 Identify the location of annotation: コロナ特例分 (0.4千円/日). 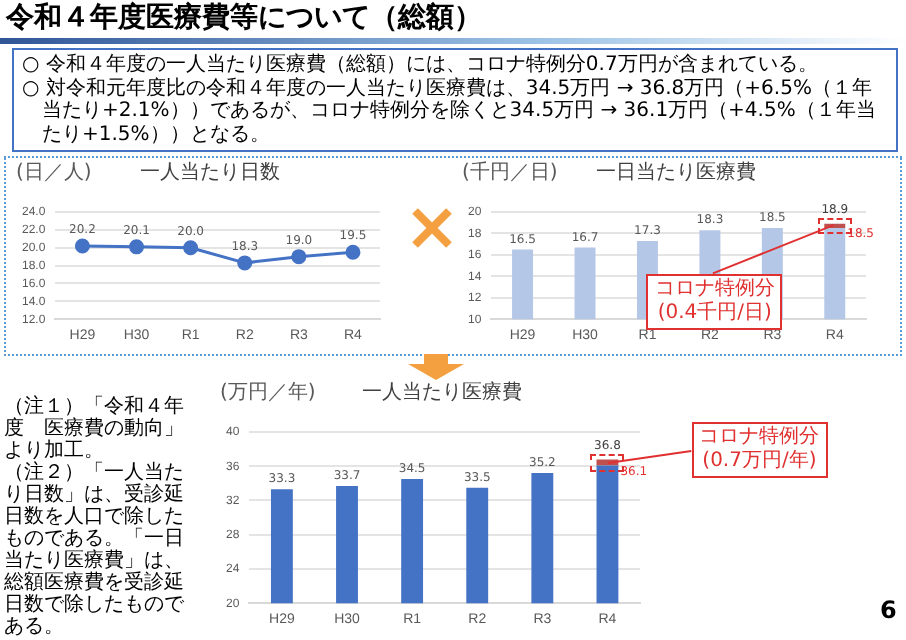
(714, 301).